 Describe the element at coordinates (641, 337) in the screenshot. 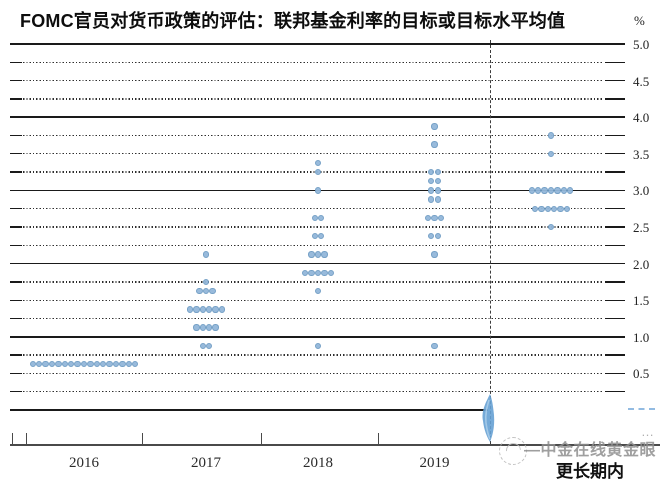

I see `y-tick-label: 1.0` at that location.